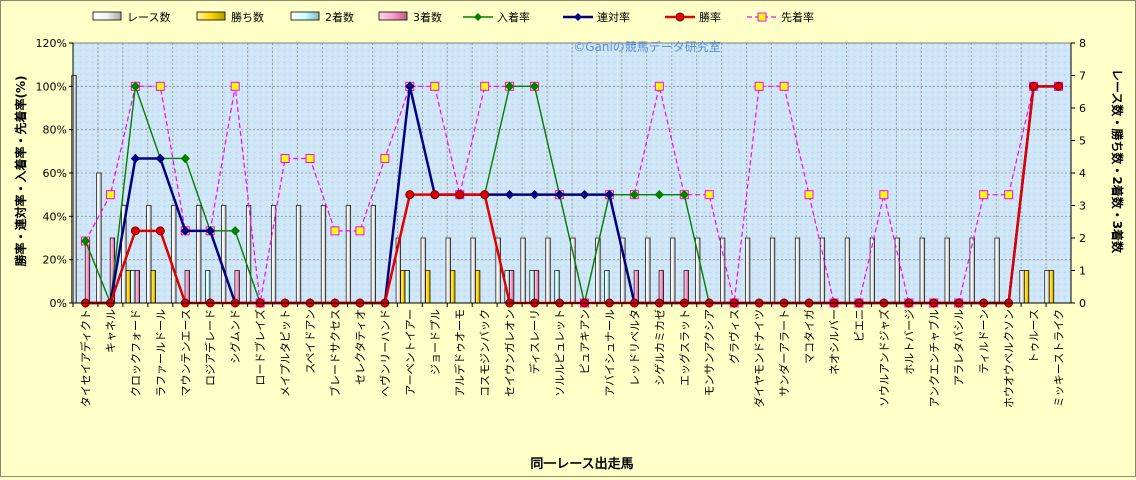 Image resolution: width=1136 pixels, height=480 pixels. What do you see at coordinates (335, 353) in the screenshot?
I see `x-tick-label: ブレードサクセス` at bounding box center [335, 353].